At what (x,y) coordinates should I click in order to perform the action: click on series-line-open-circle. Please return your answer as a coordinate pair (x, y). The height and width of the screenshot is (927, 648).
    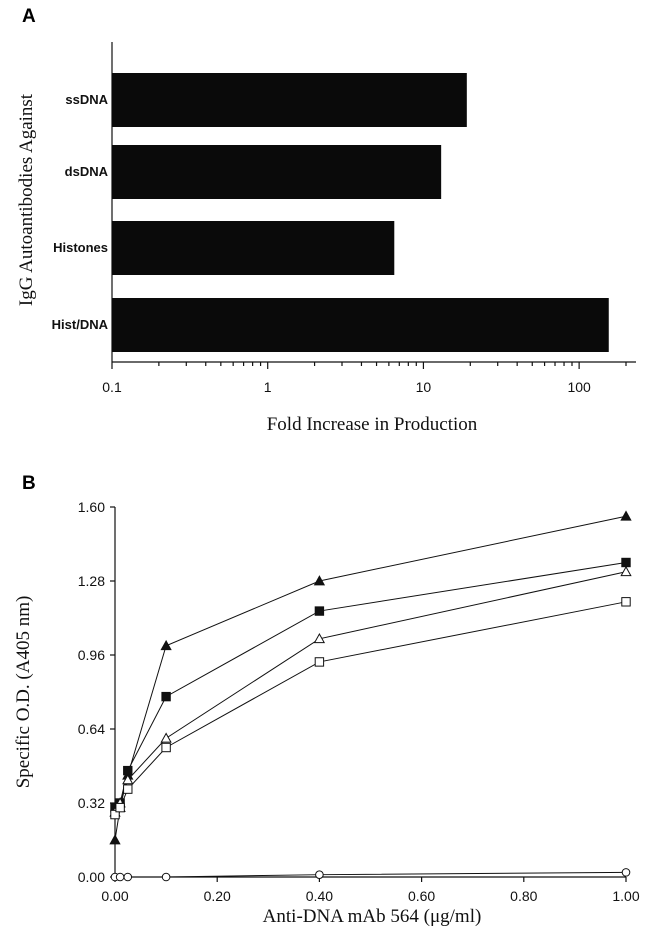
    Looking at the image, I should click on (371, 874).